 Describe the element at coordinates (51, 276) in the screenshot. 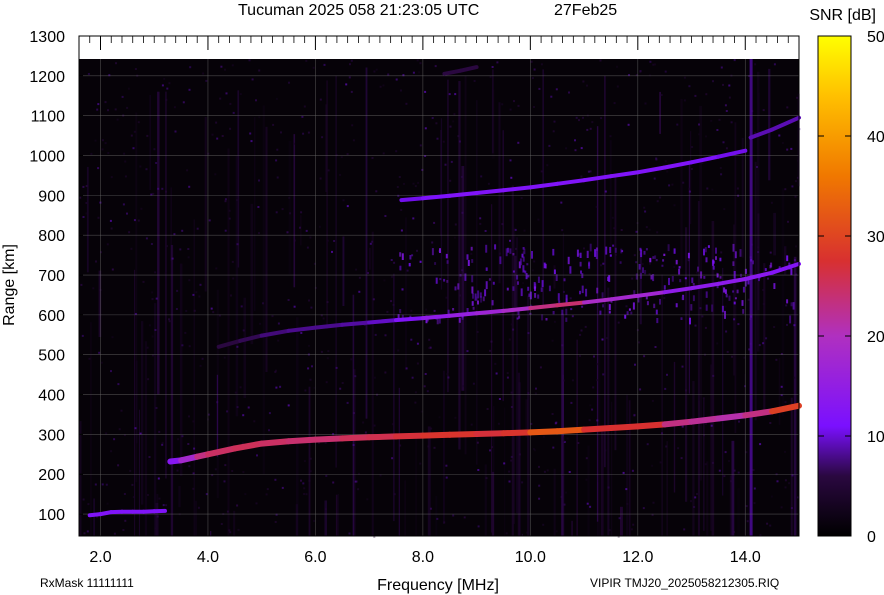

I see `y-tick-label: 700` at that location.